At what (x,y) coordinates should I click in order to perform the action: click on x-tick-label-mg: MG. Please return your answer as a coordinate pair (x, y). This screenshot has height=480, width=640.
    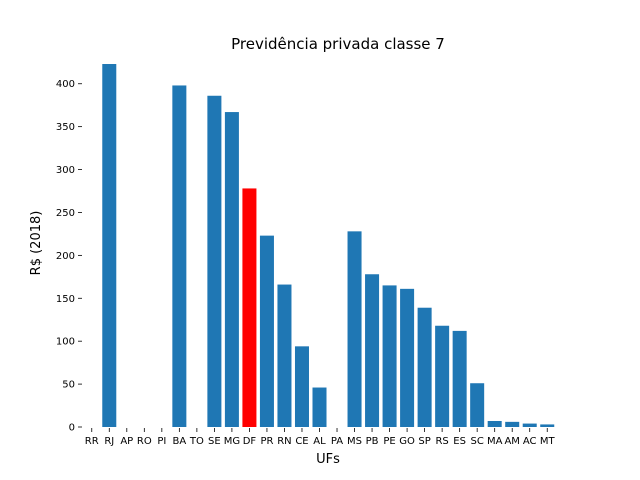
    Looking at the image, I should click on (232, 441).